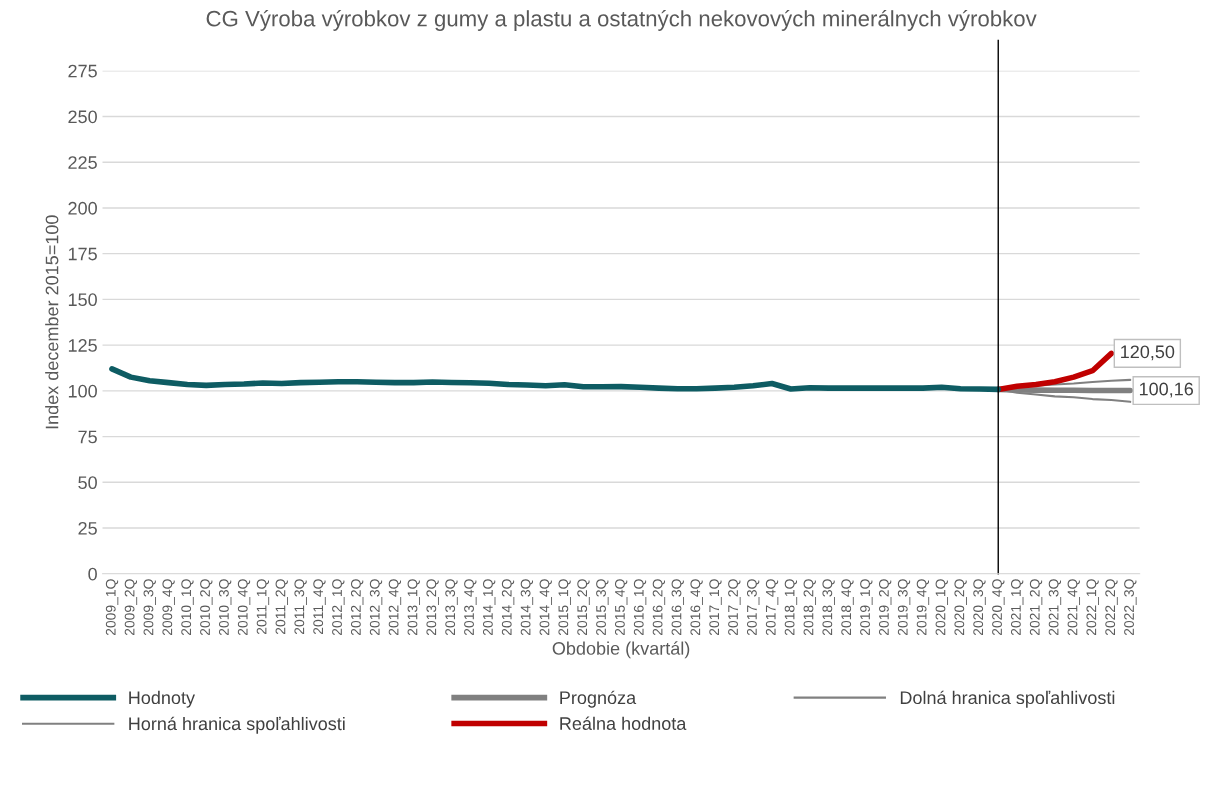 Image resolution: width=1206 pixels, height=786 pixels. What do you see at coordinates (82, 71) in the screenshot?
I see `y-tick-label: 275` at bounding box center [82, 71].